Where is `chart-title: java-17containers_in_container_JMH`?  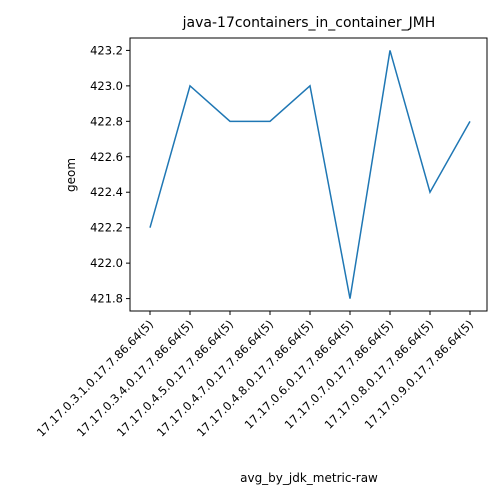
chart-title: java-17containers_in_container_JMH is located at coordinates (309, 23).